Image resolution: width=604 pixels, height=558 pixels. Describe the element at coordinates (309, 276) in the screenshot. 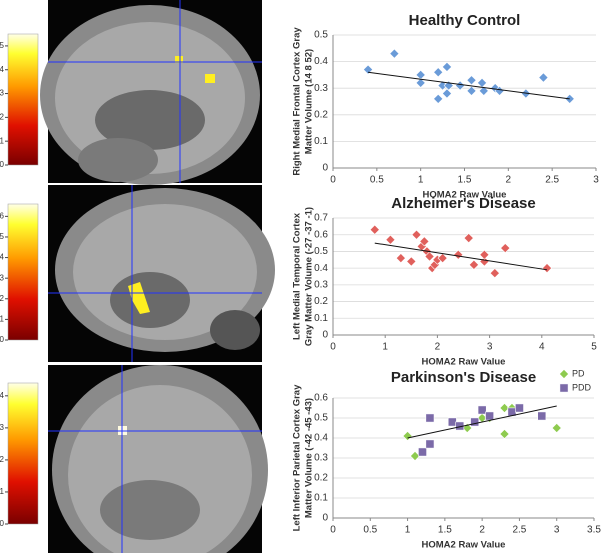

I see `y-axis-label: Gray Matter Volume (-27 -37 -1)` at that location.